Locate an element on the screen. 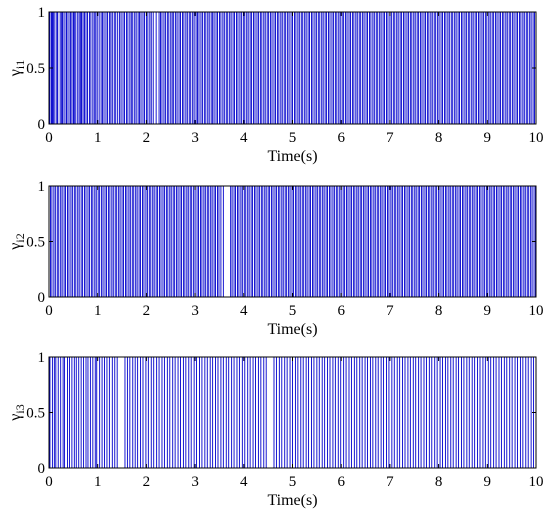 The image size is (550, 519). y-axis-label: γi1 is located at coordinates (17, 68).